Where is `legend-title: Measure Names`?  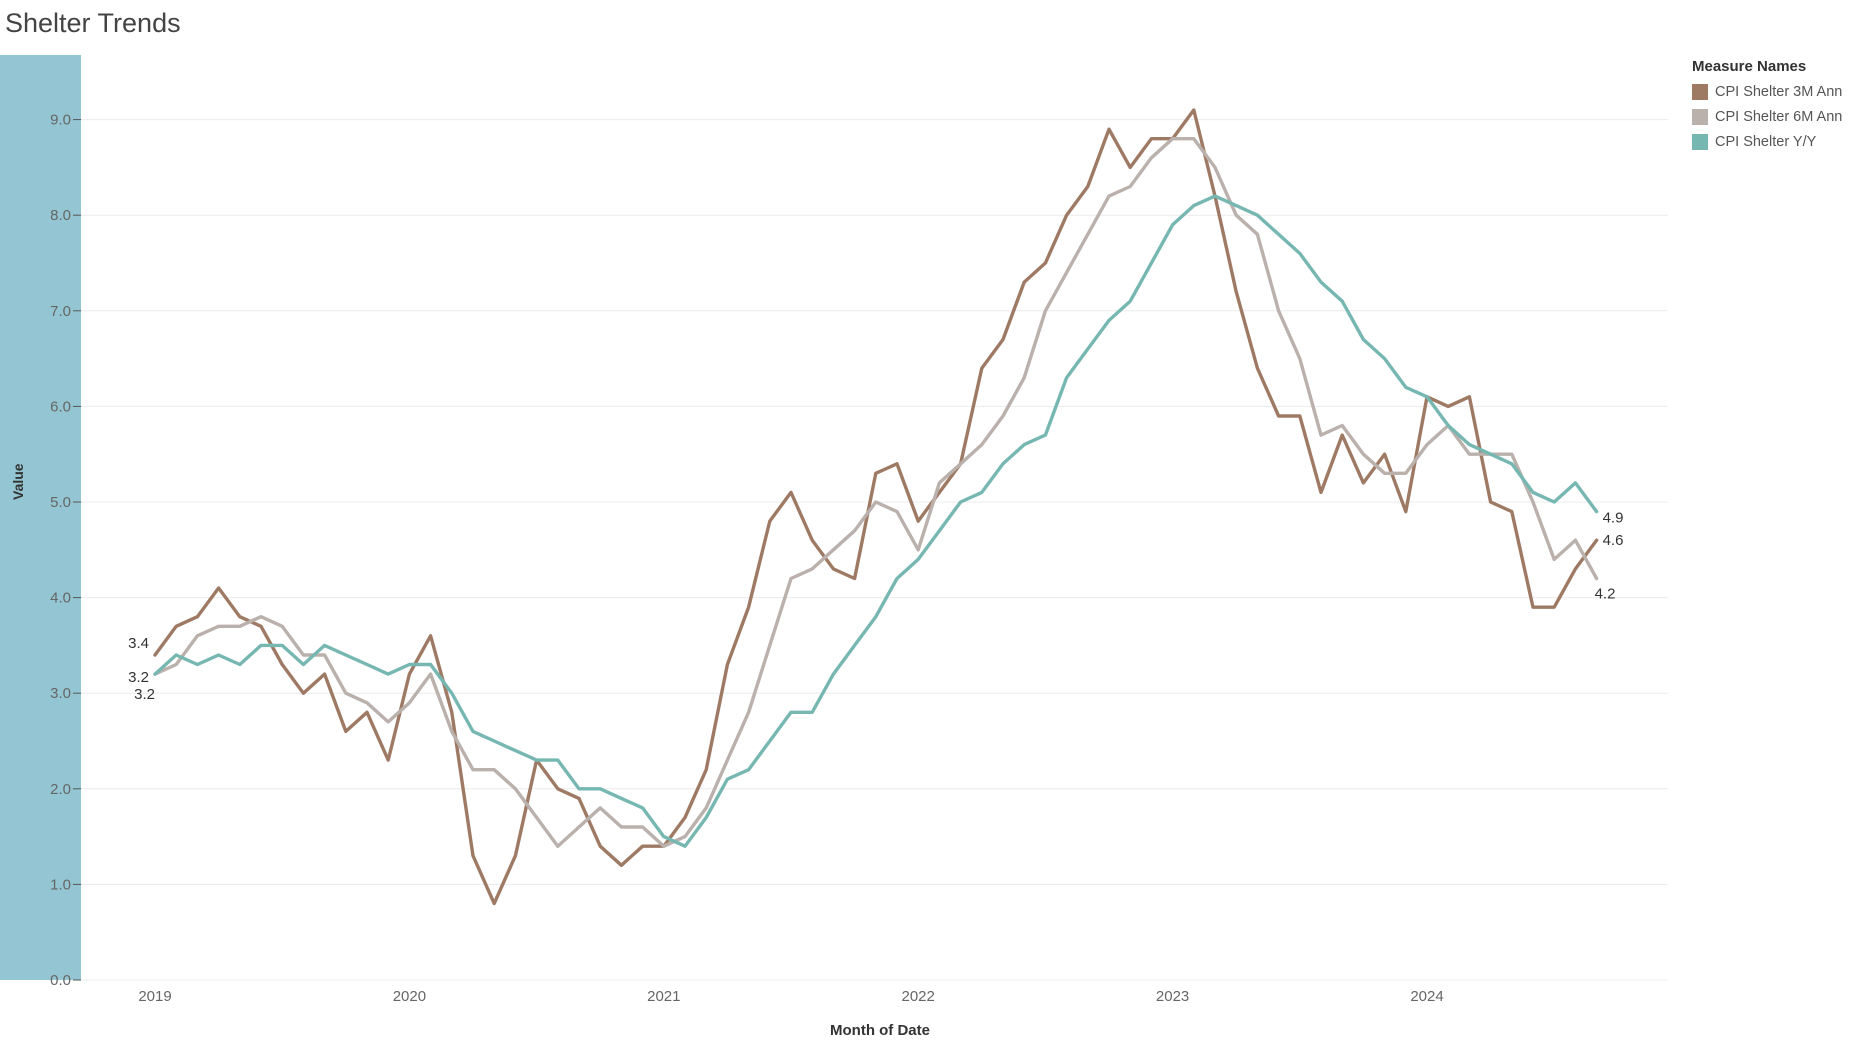 legend-title: Measure Names is located at coordinates (1749, 66).